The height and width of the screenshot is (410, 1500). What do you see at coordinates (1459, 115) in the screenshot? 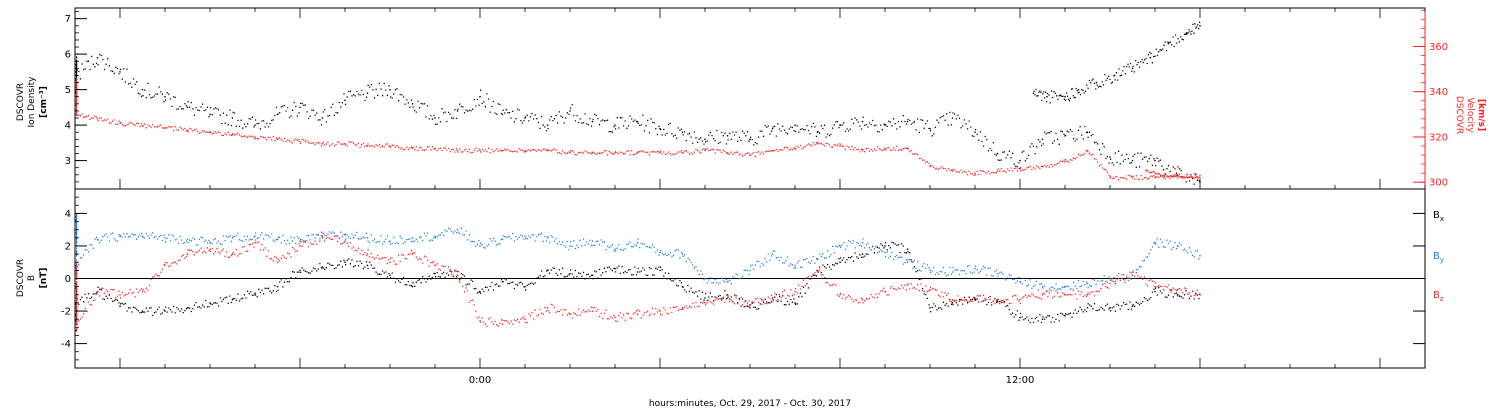
I see `velocity-axis-label-line1: DSCOVR` at bounding box center [1459, 115].